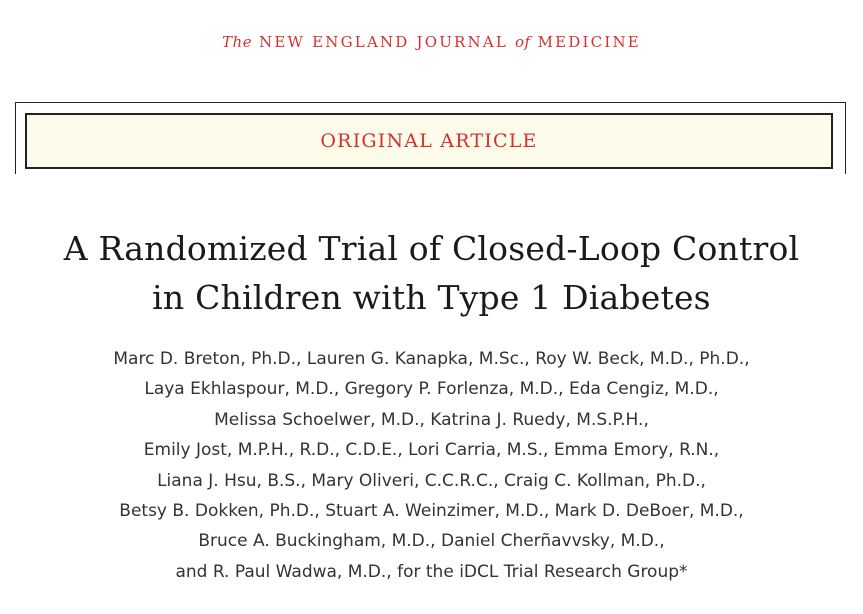 This screenshot has height=614, width=863. I want to click on article-type-box: ORIGINAL ARTICLE, so click(429, 141).